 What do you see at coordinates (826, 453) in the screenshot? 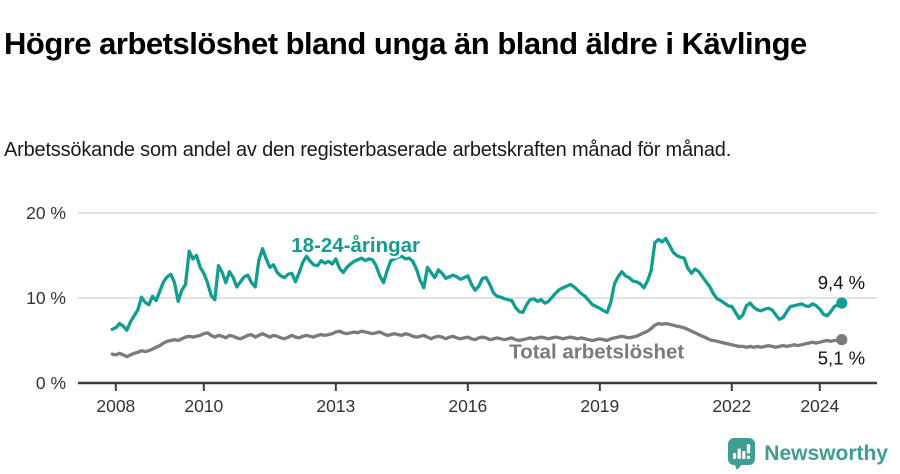
I see `brand-name: Newsworthy` at bounding box center [826, 453].